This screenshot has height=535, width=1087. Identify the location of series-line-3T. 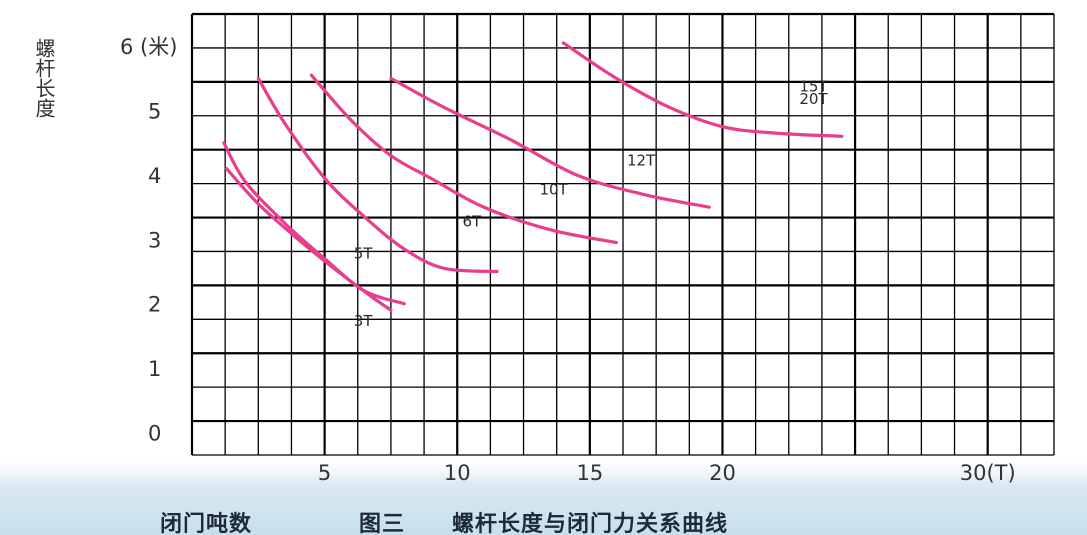
(308, 239).